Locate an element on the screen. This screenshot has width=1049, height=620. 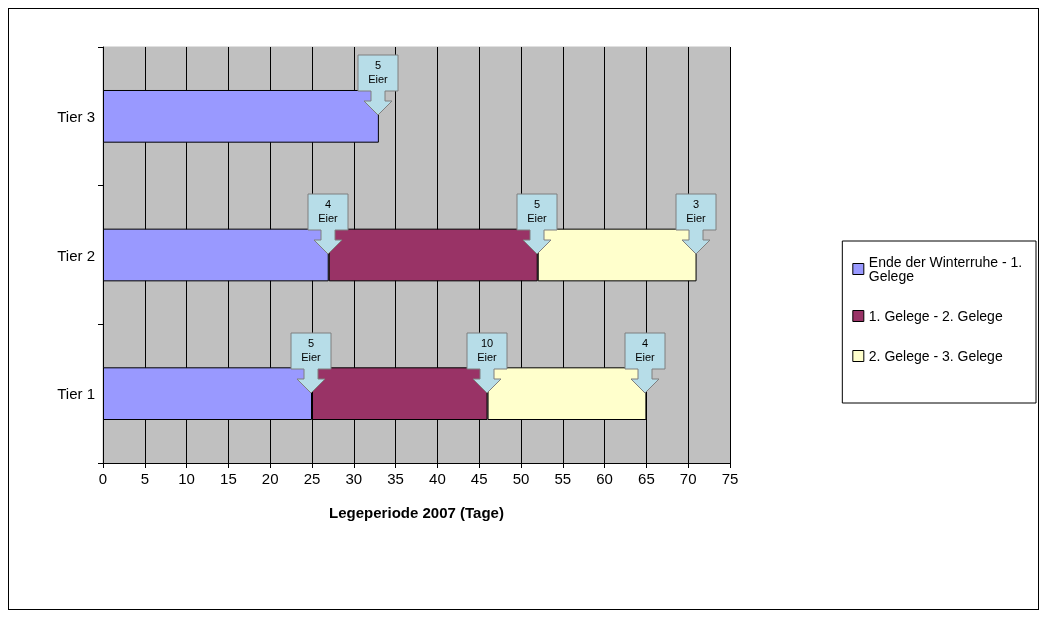
down-arrow-callout: 3 Eier is located at coordinates (695, 224).